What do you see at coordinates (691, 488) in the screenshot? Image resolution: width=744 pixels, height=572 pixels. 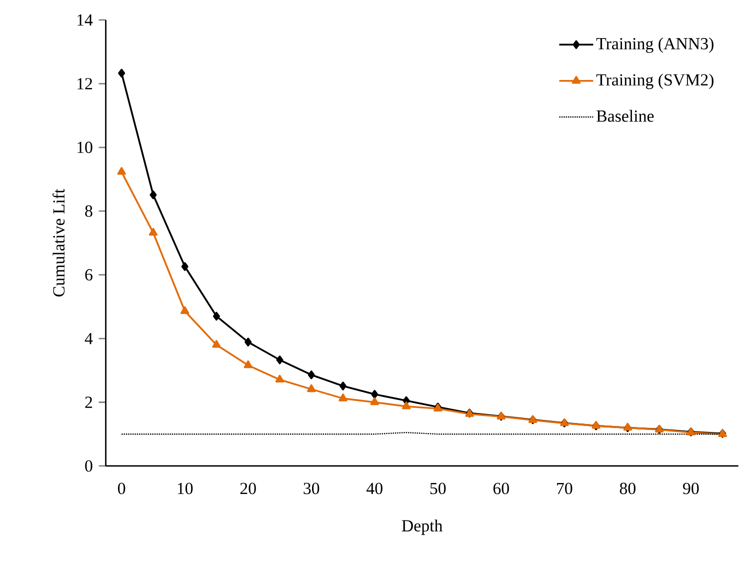 I see `x-tick-label: 90` at bounding box center [691, 488].